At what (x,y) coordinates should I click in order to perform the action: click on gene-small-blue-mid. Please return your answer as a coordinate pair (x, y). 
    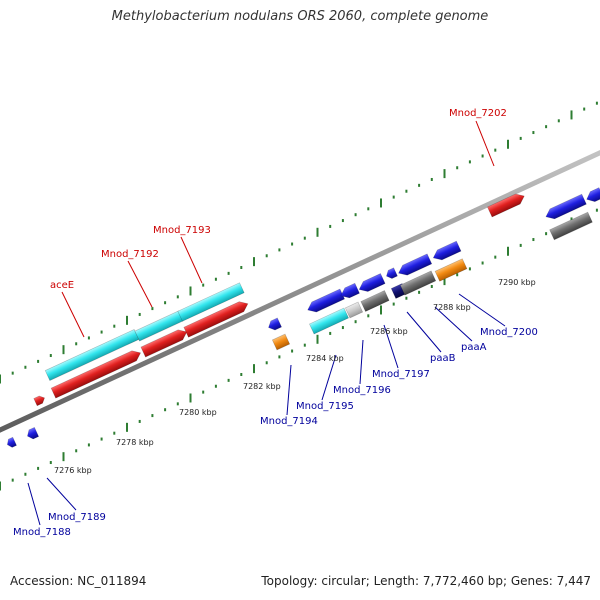
    Looking at the image, I should click on (274, 324).